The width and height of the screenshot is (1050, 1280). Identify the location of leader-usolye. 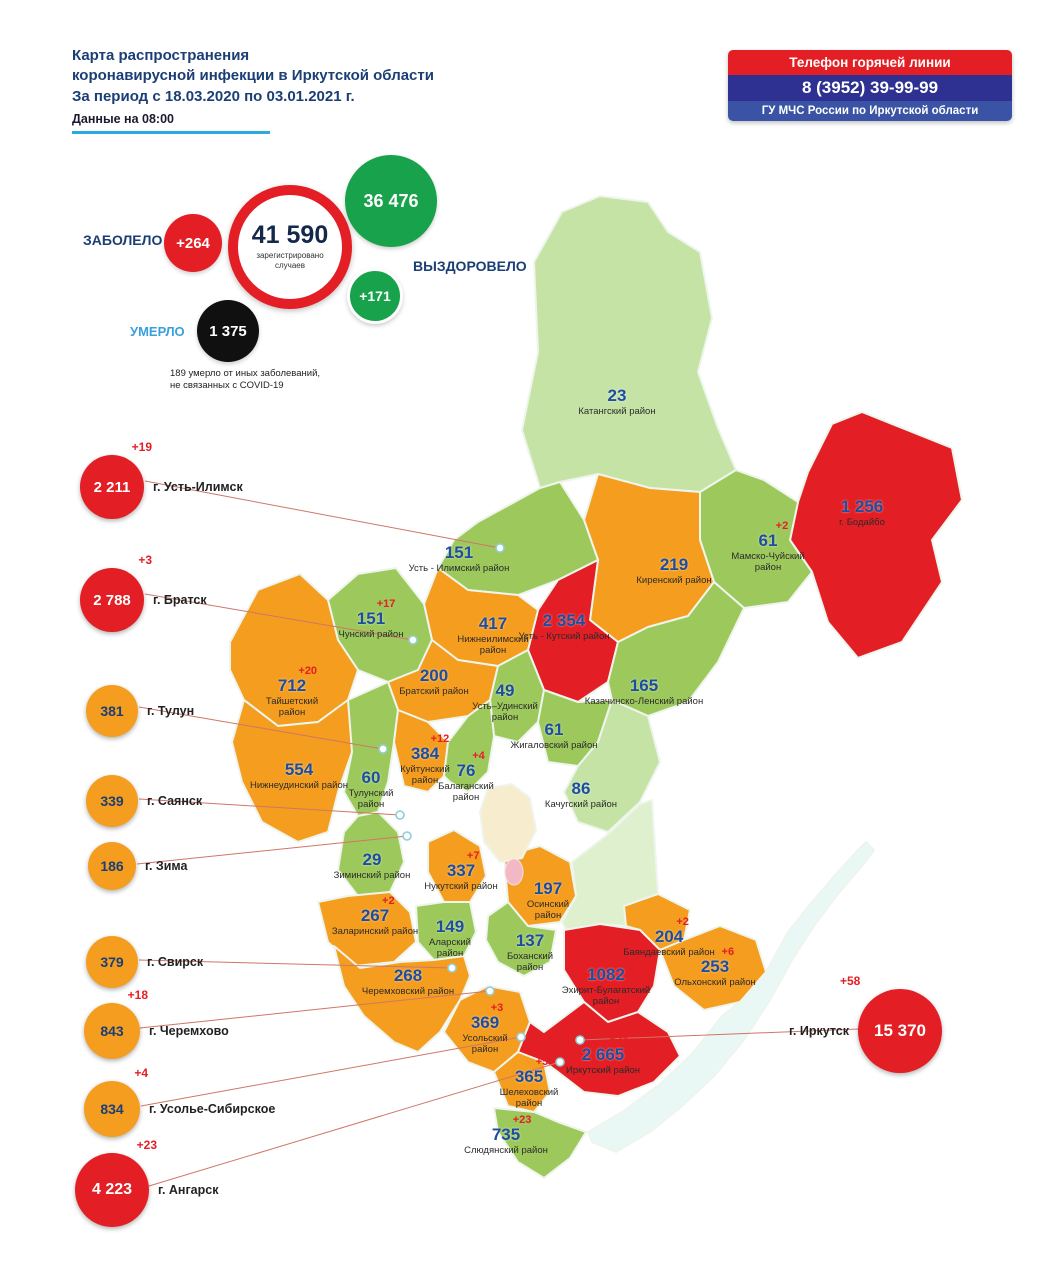
(331, 1071).